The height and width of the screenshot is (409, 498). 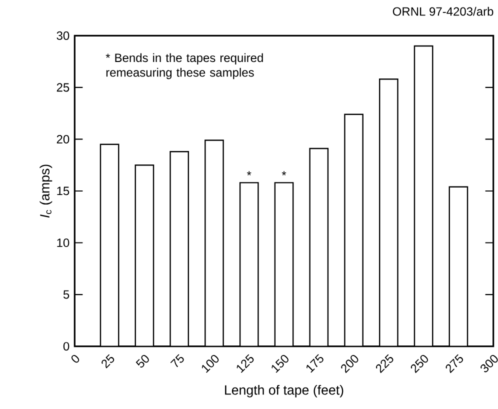 What do you see at coordinates (177, 361) in the screenshot?
I see `x-tick-label: 75` at bounding box center [177, 361].